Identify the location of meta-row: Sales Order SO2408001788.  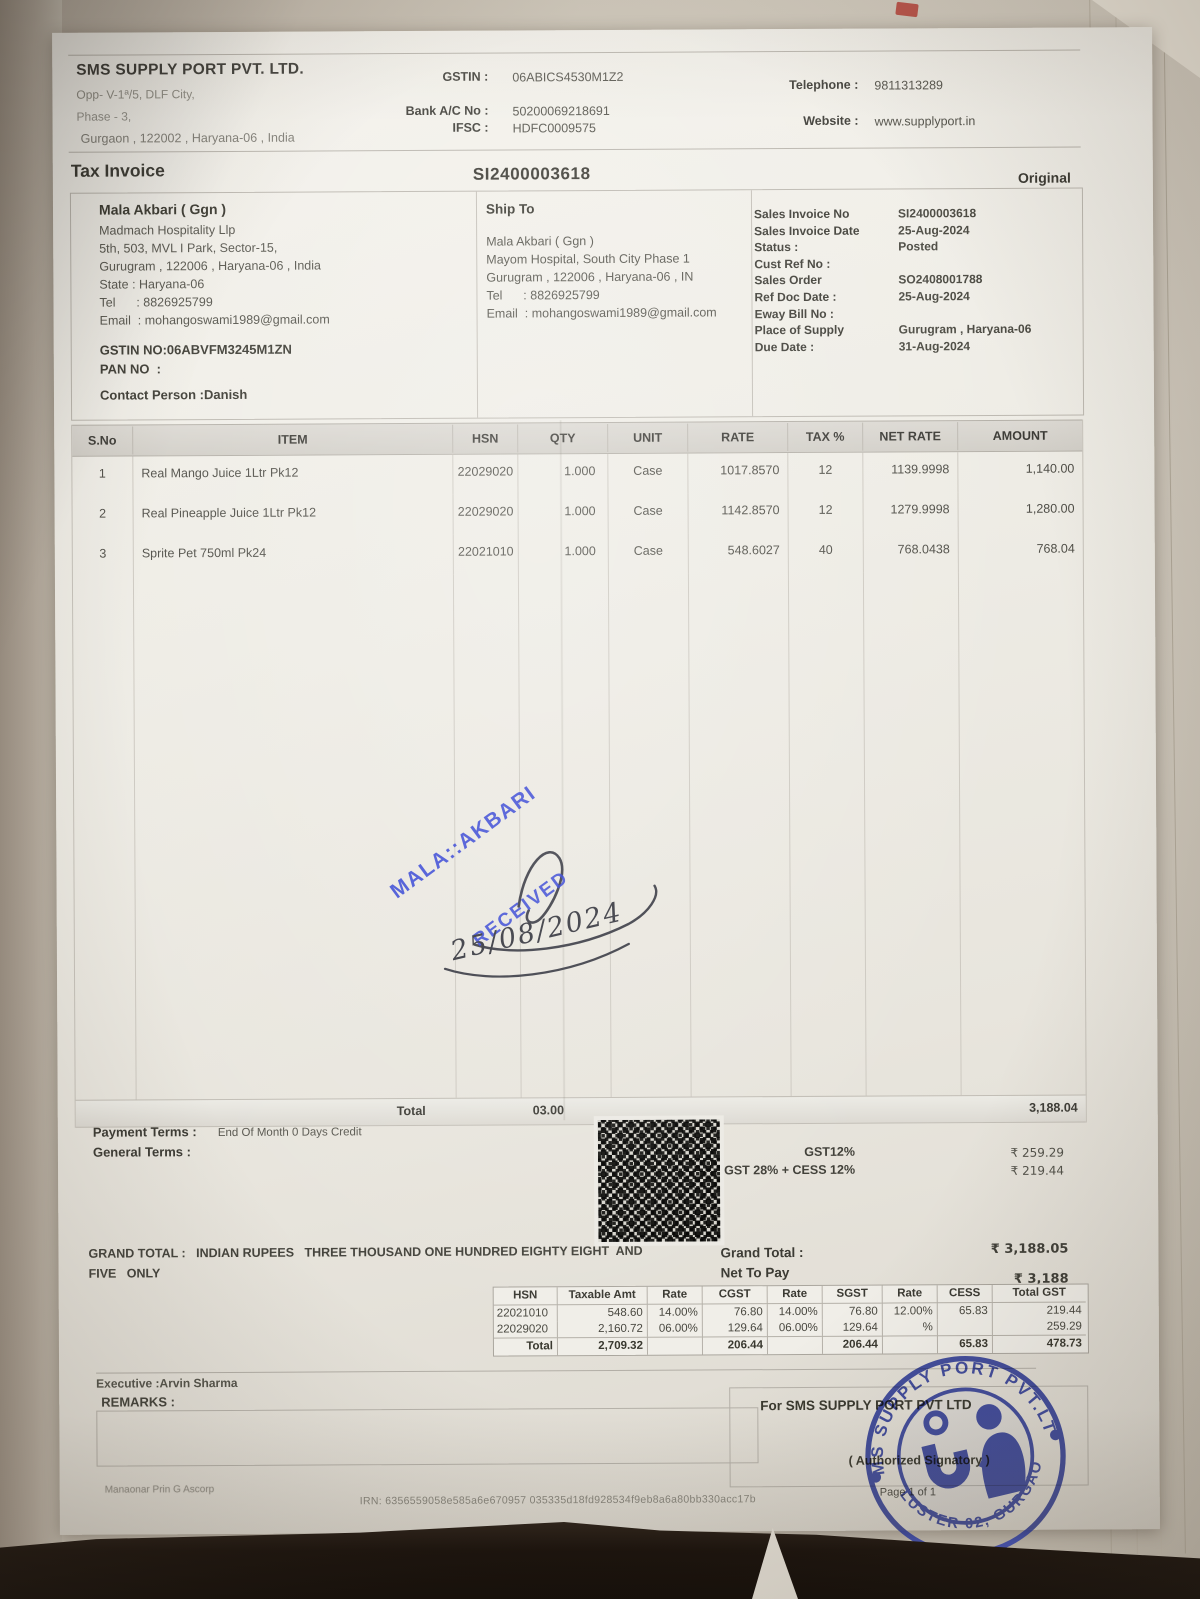
(916, 280).